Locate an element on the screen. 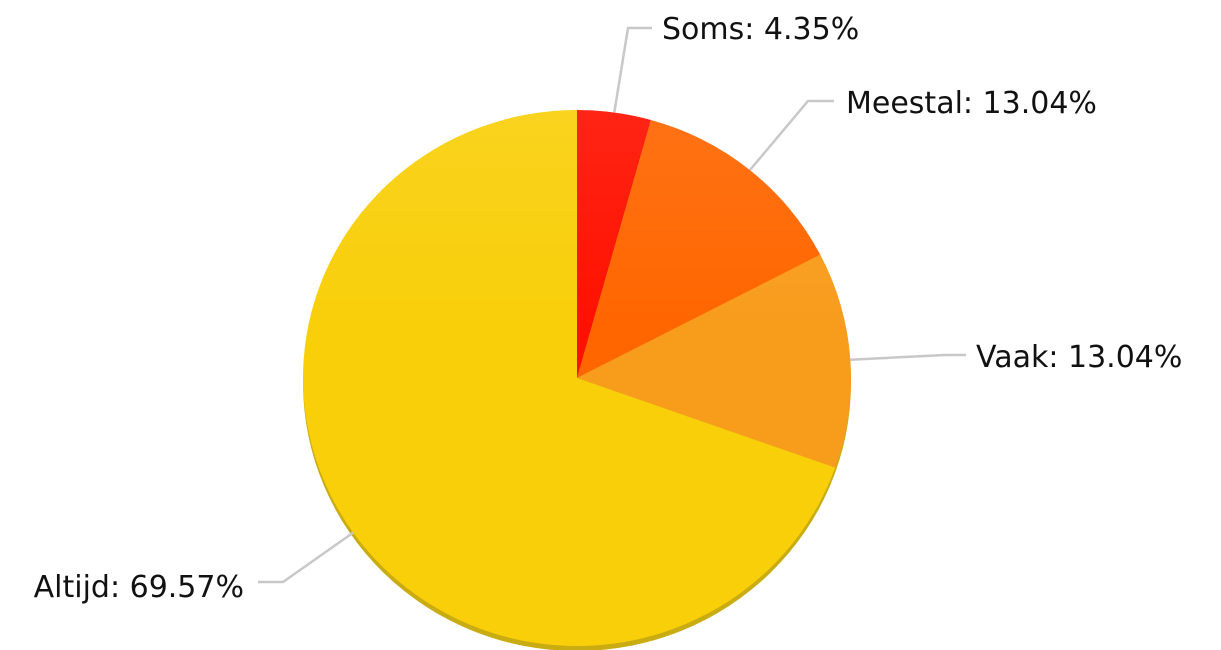 Image resolution: width=1221 pixels, height=650 pixels. leader-line-meestal is located at coordinates (791, 135).